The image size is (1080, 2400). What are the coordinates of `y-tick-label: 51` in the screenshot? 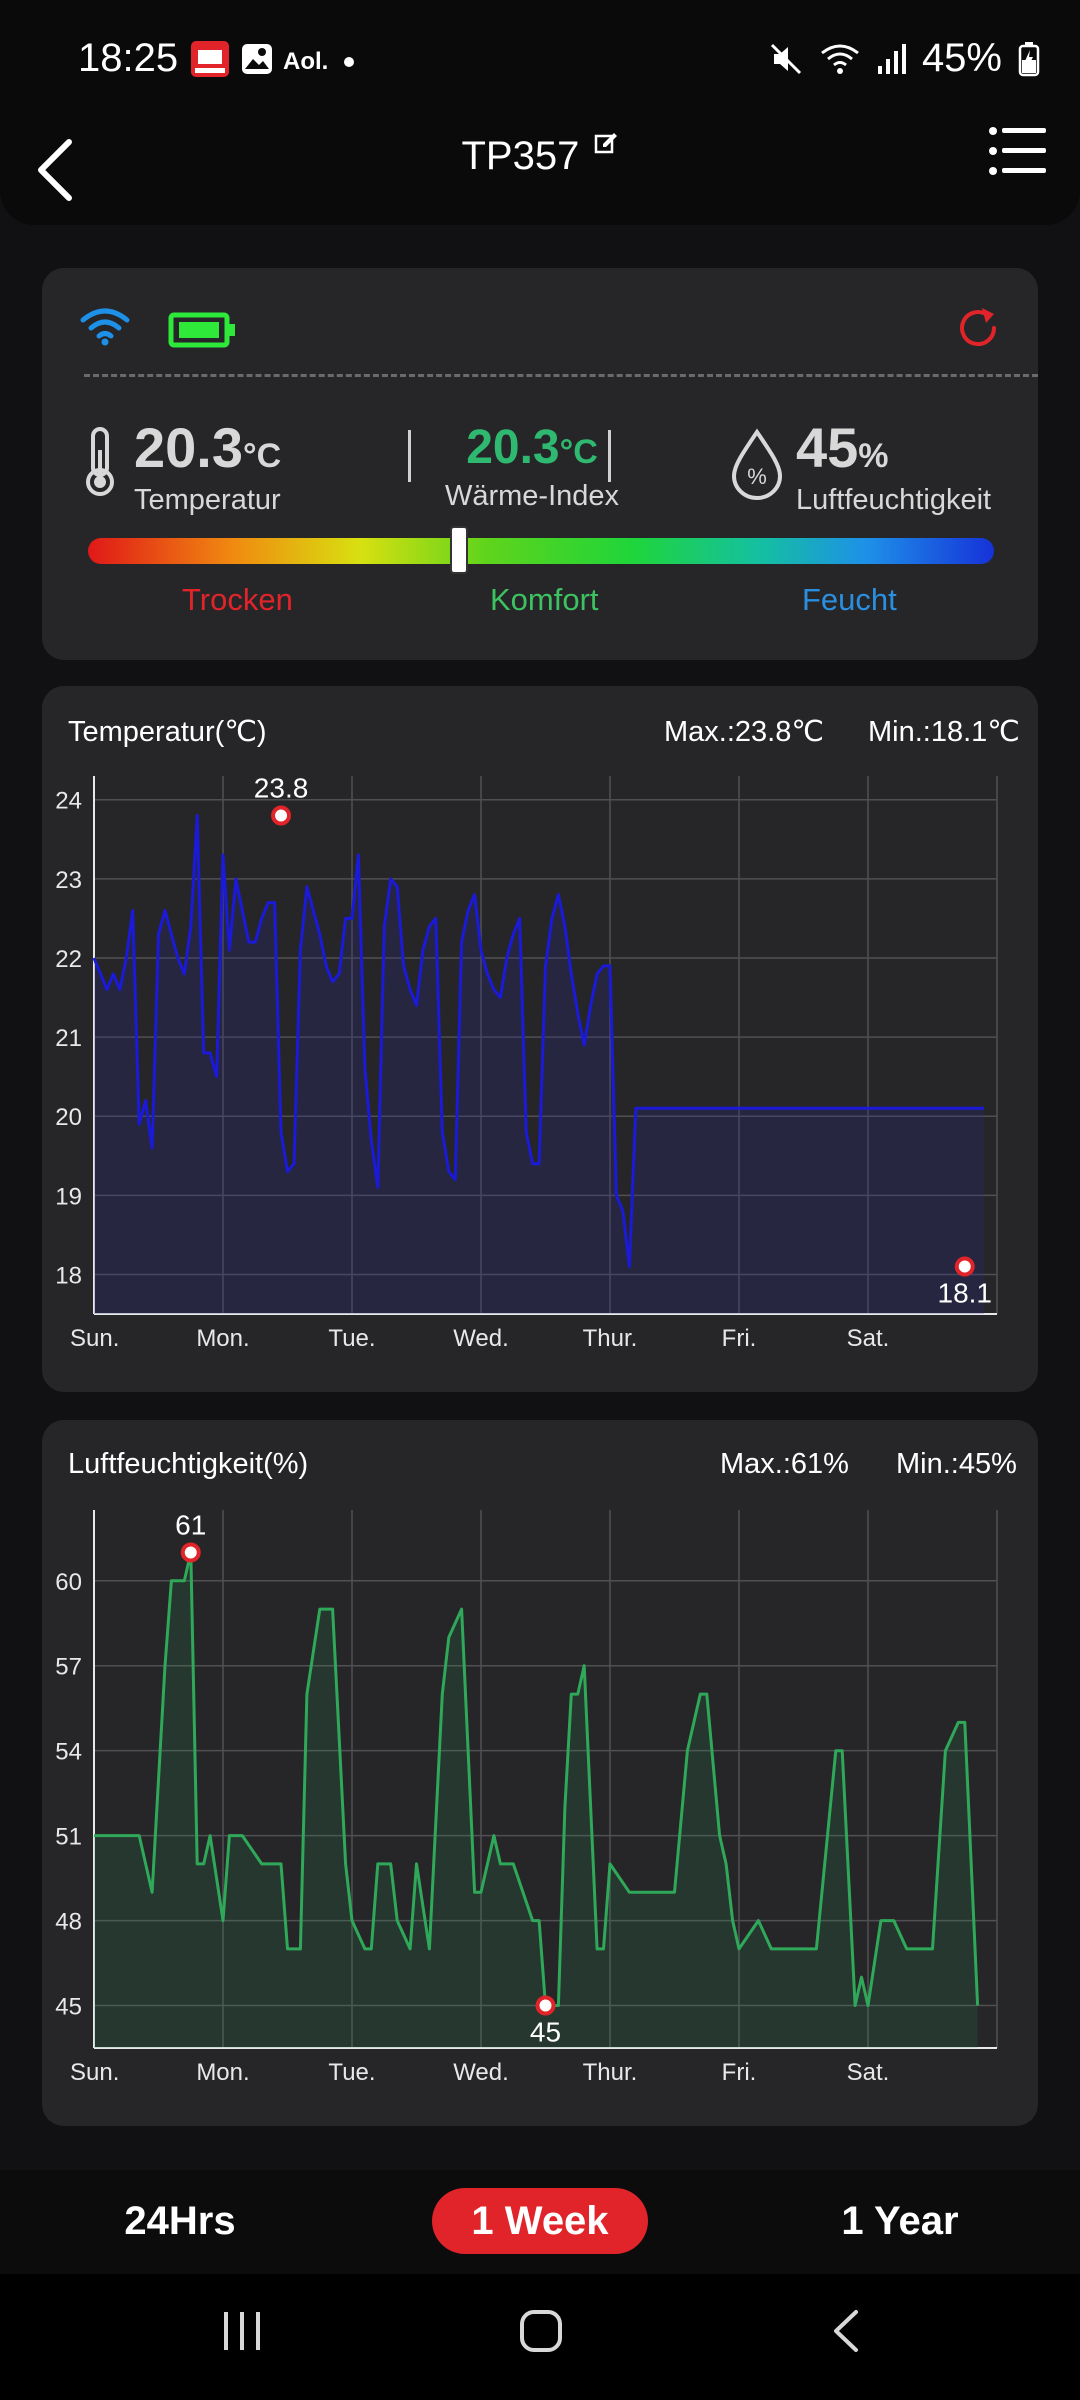 It's located at (68, 1837).